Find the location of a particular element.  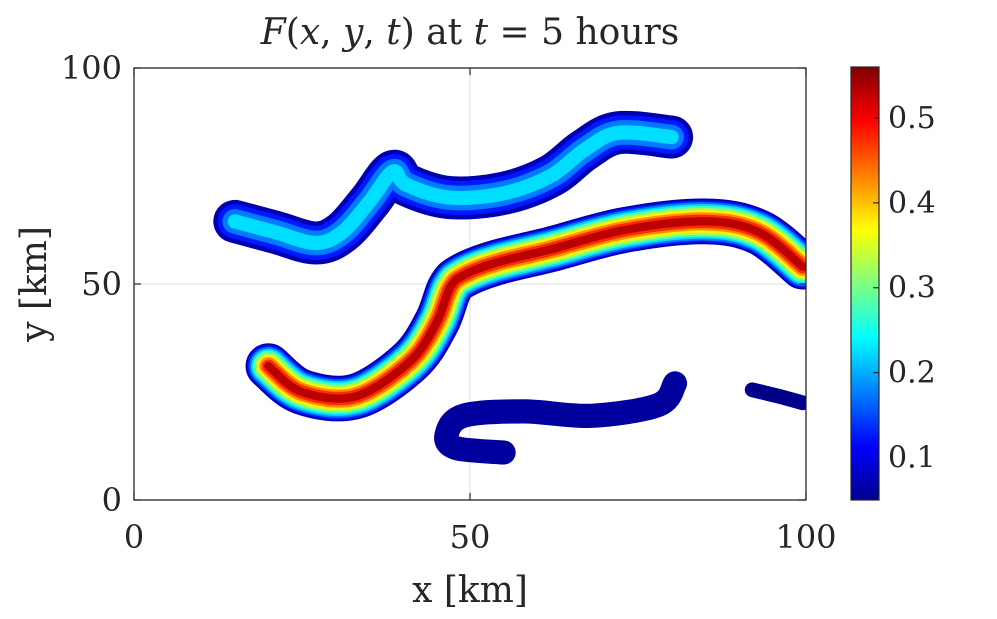

x-tick-label: 50 is located at coordinates (470, 537).